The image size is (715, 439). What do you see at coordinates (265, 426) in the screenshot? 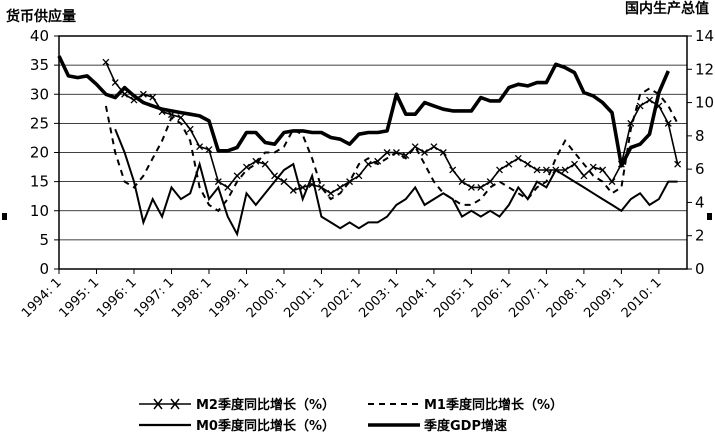
I see `legend-label-m0: M0季度同比增长（%）` at bounding box center [265, 426].